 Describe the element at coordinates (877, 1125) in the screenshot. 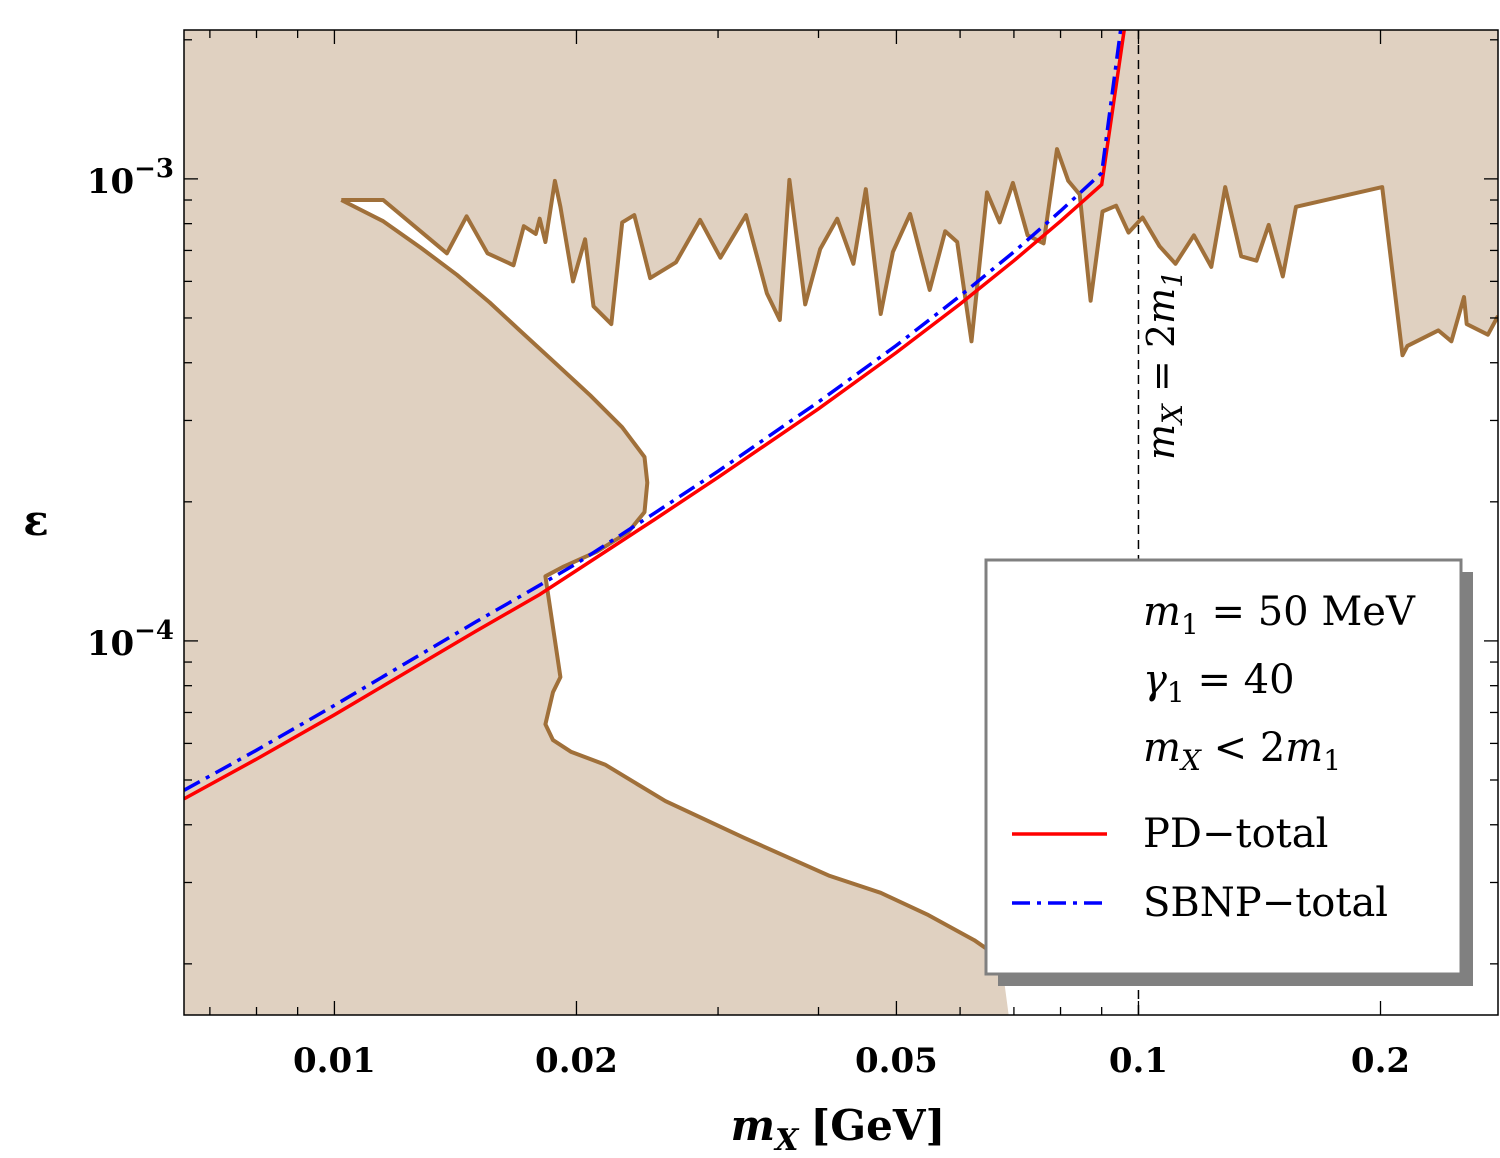

I see `x-axis-title-unit: [GeV]` at that location.